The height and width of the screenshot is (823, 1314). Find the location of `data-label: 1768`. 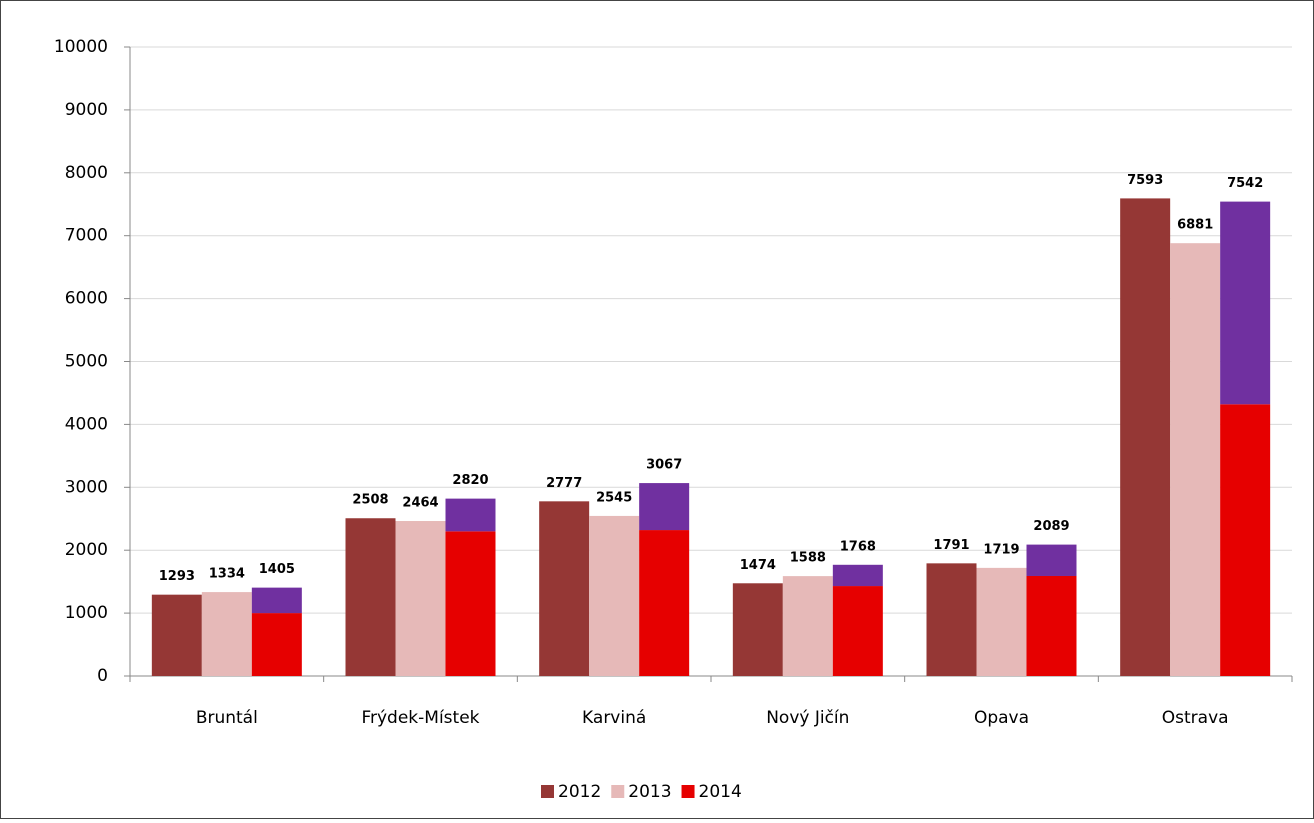

data-label: 1768 is located at coordinates (858, 546).